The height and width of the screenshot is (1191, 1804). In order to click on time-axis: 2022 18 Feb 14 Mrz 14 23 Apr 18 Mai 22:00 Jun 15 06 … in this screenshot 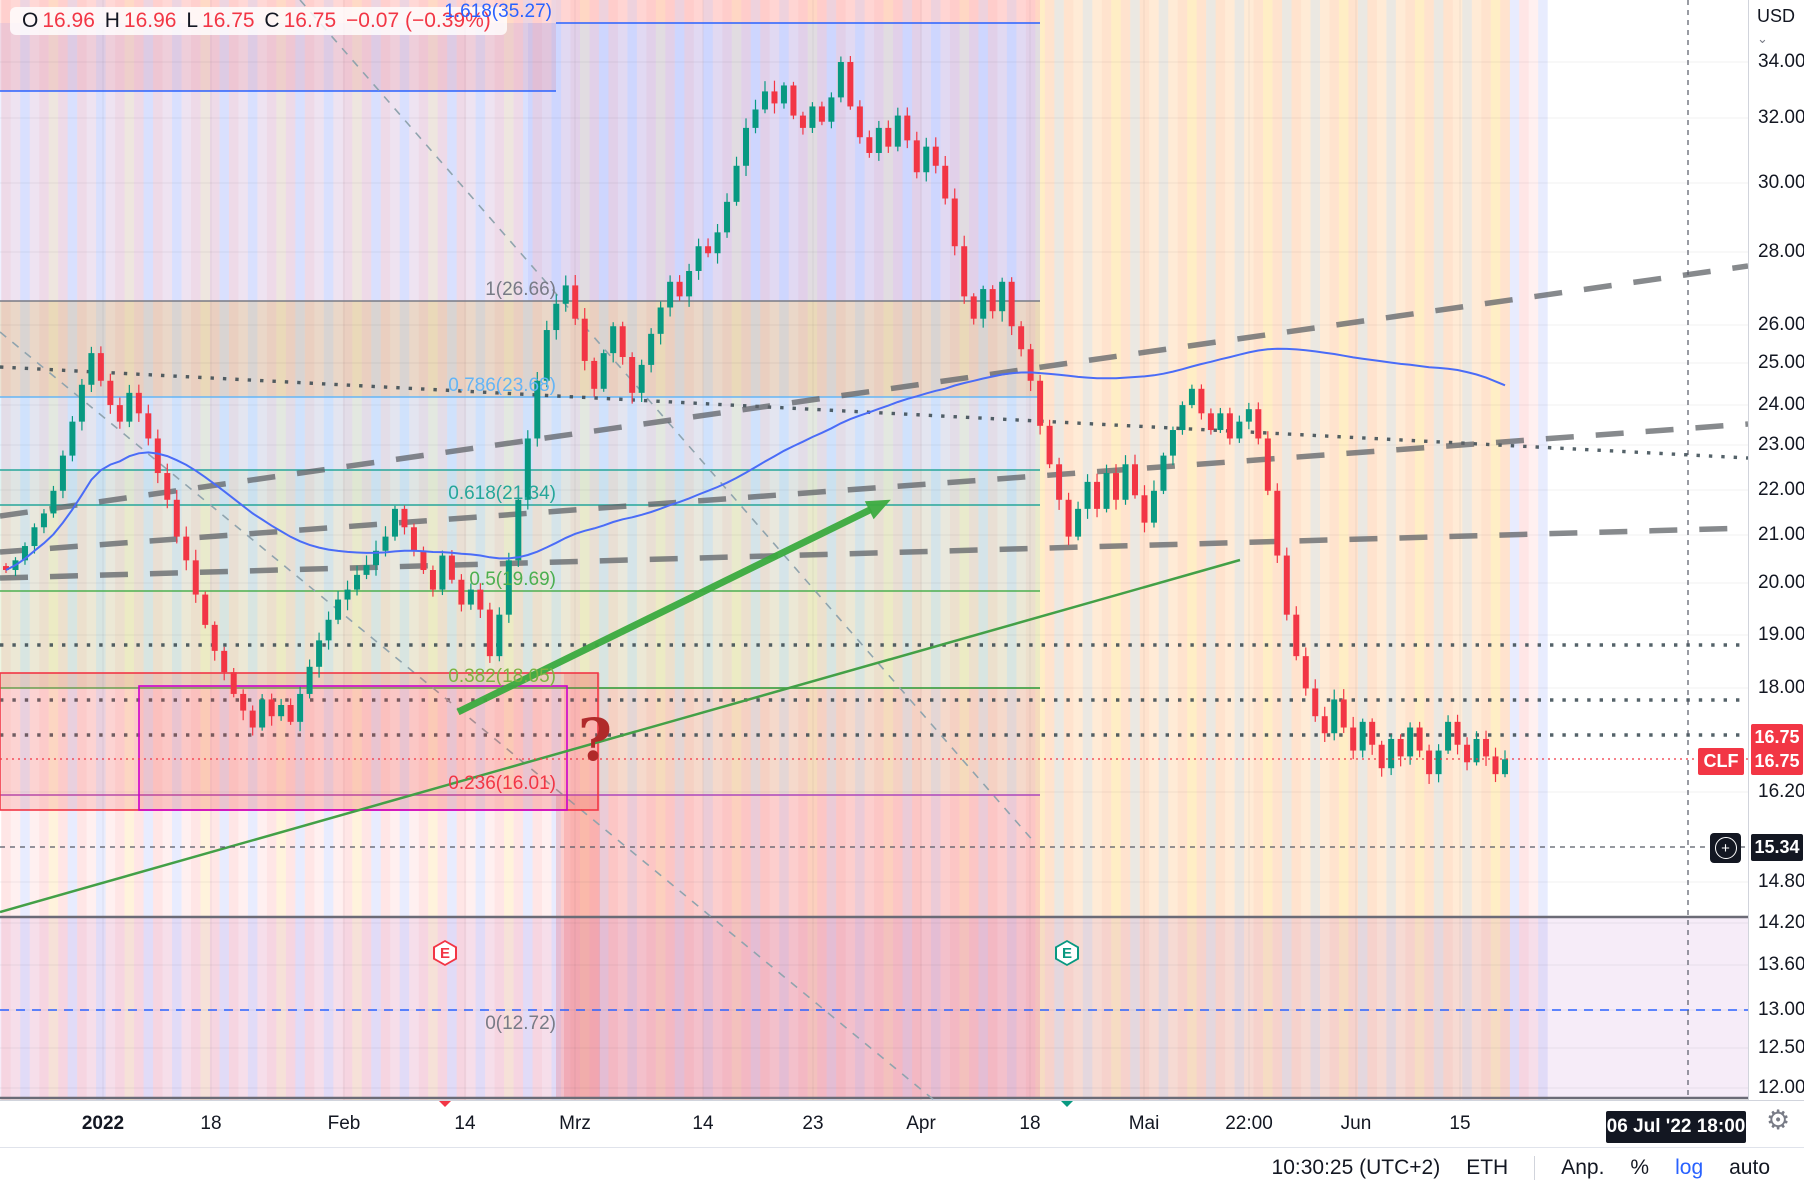, I will do `click(902, 1124)`.